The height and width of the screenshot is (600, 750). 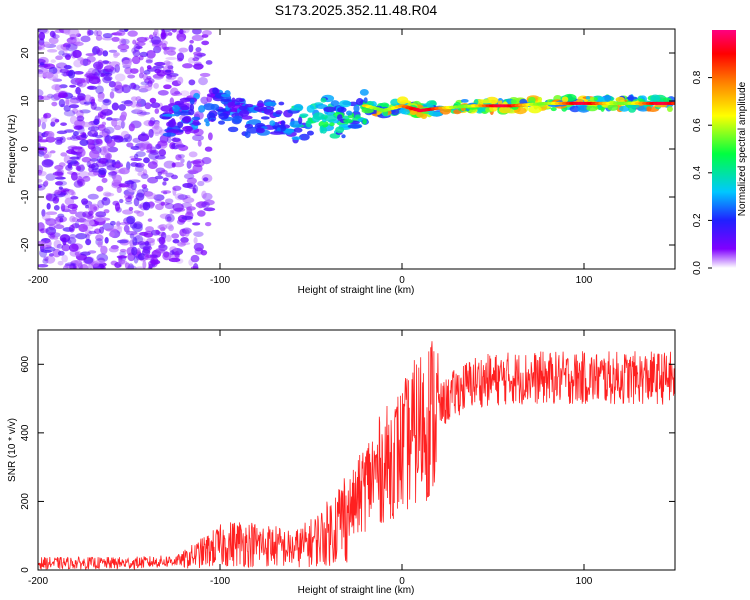 What do you see at coordinates (25, 244) in the screenshot?
I see `y-tick-label: -20` at bounding box center [25, 244].